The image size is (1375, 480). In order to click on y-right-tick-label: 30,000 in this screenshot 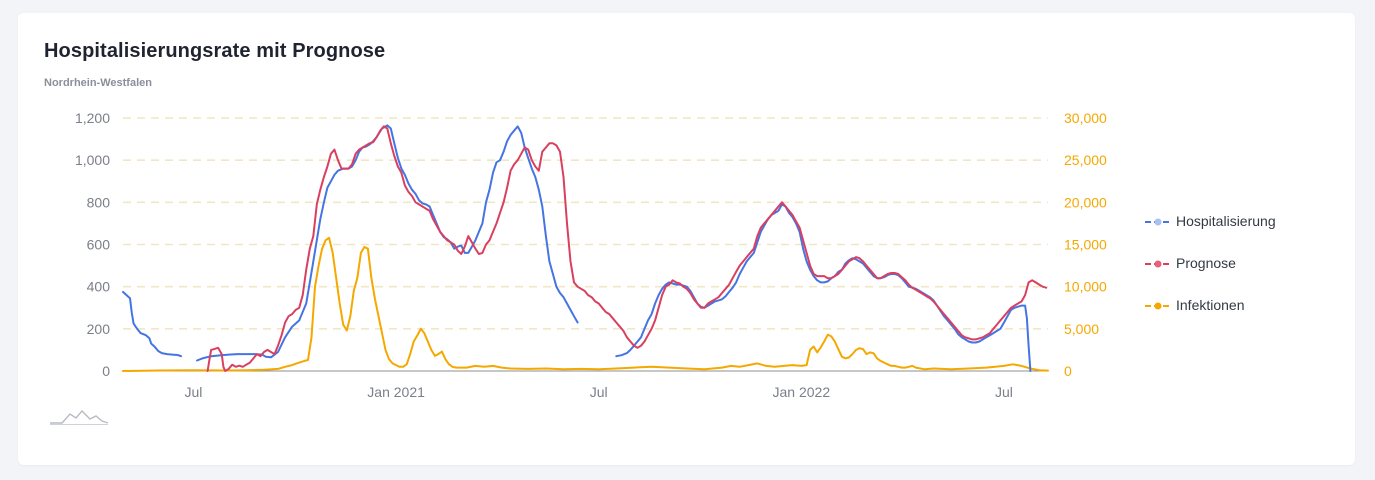, I will do `click(1085, 118)`.